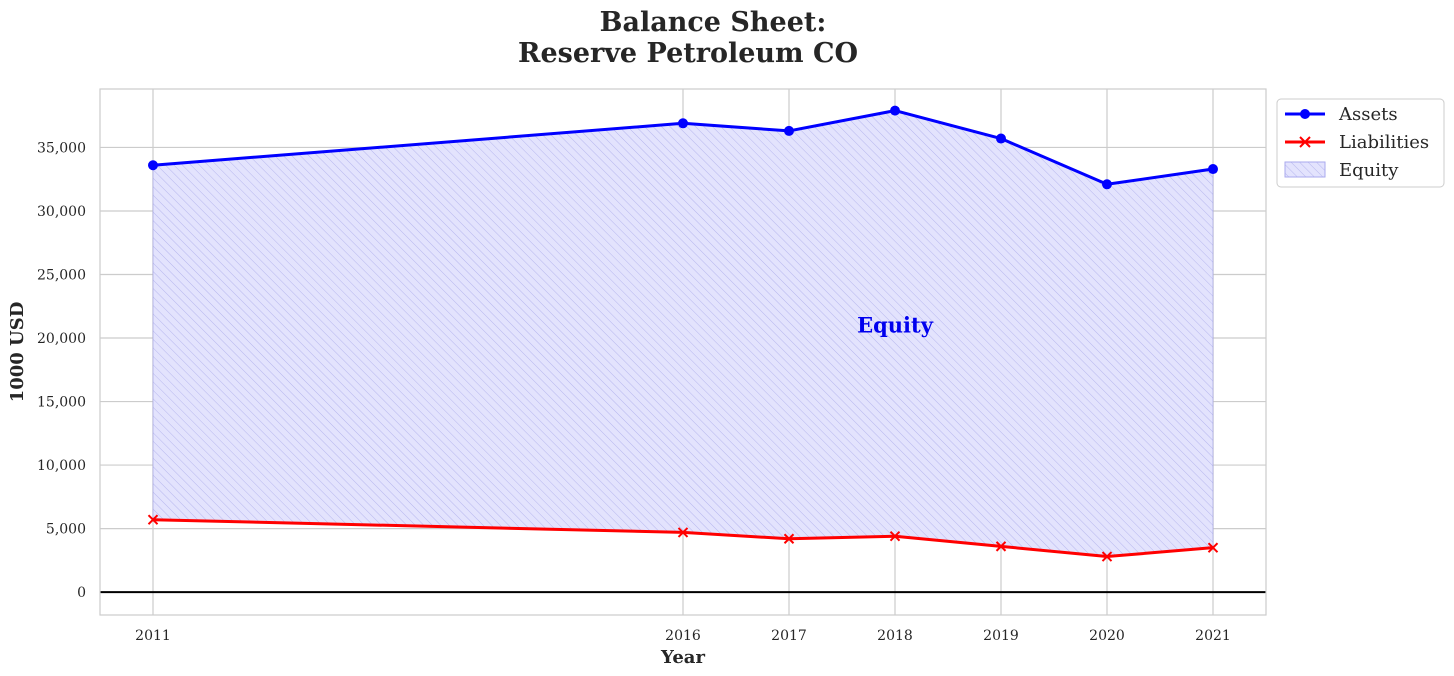  I want to click on y-tick-label: 25,000, so click(61, 275).